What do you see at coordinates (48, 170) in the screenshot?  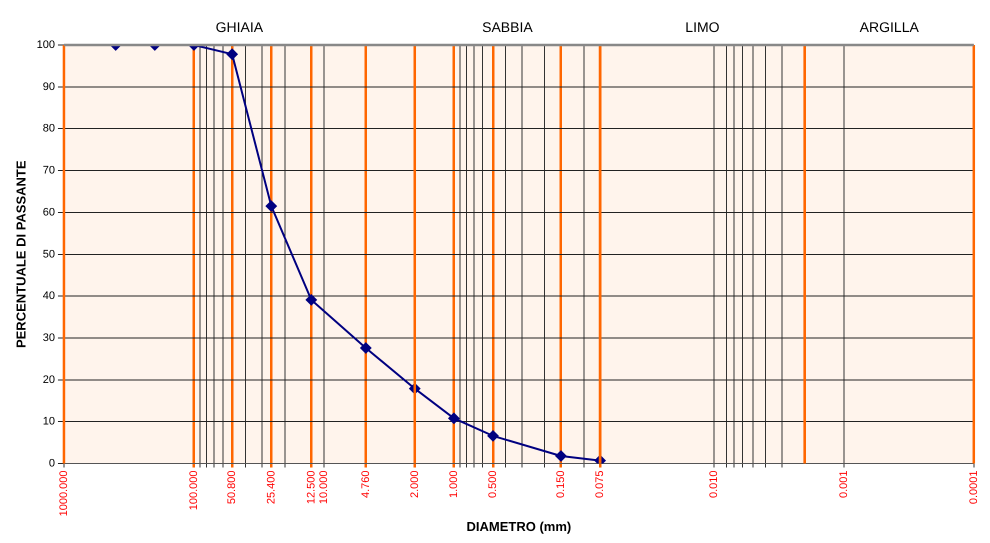 I see `y-tick-label: 70` at bounding box center [48, 170].